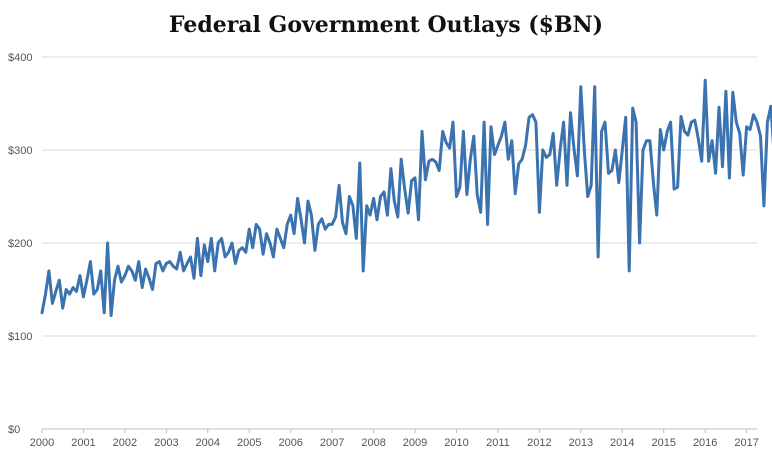 The image size is (772, 460). What do you see at coordinates (581, 443) in the screenshot?
I see `x-tick-label: 2013` at bounding box center [581, 443].